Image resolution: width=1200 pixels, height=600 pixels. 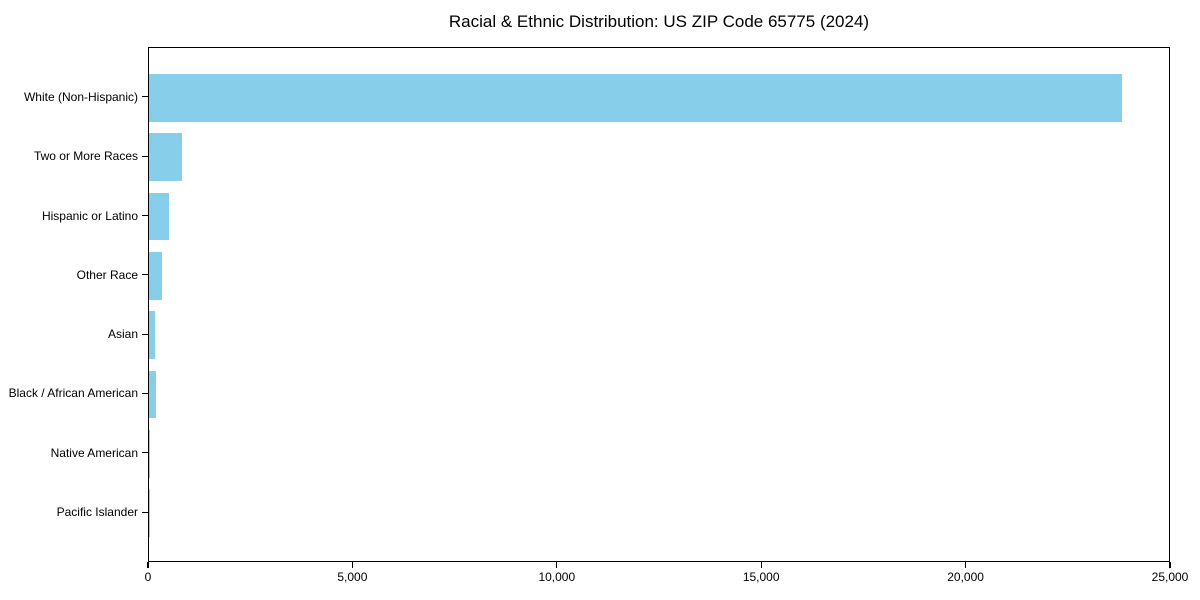 What do you see at coordinates (73, 393) in the screenshot?
I see `y-tick-label: Black / African American` at bounding box center [73, 393].